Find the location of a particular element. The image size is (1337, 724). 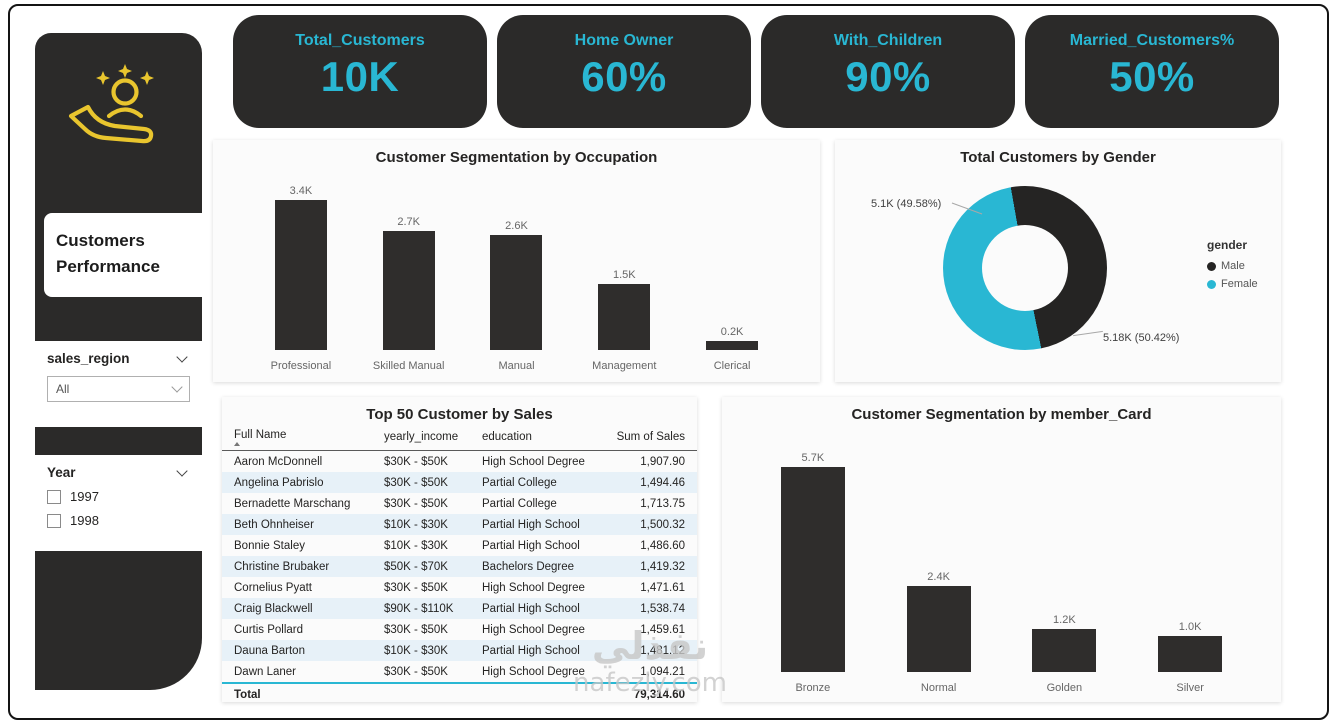

sales-region-filter: sales_region All is located at coordinates (118, 384).